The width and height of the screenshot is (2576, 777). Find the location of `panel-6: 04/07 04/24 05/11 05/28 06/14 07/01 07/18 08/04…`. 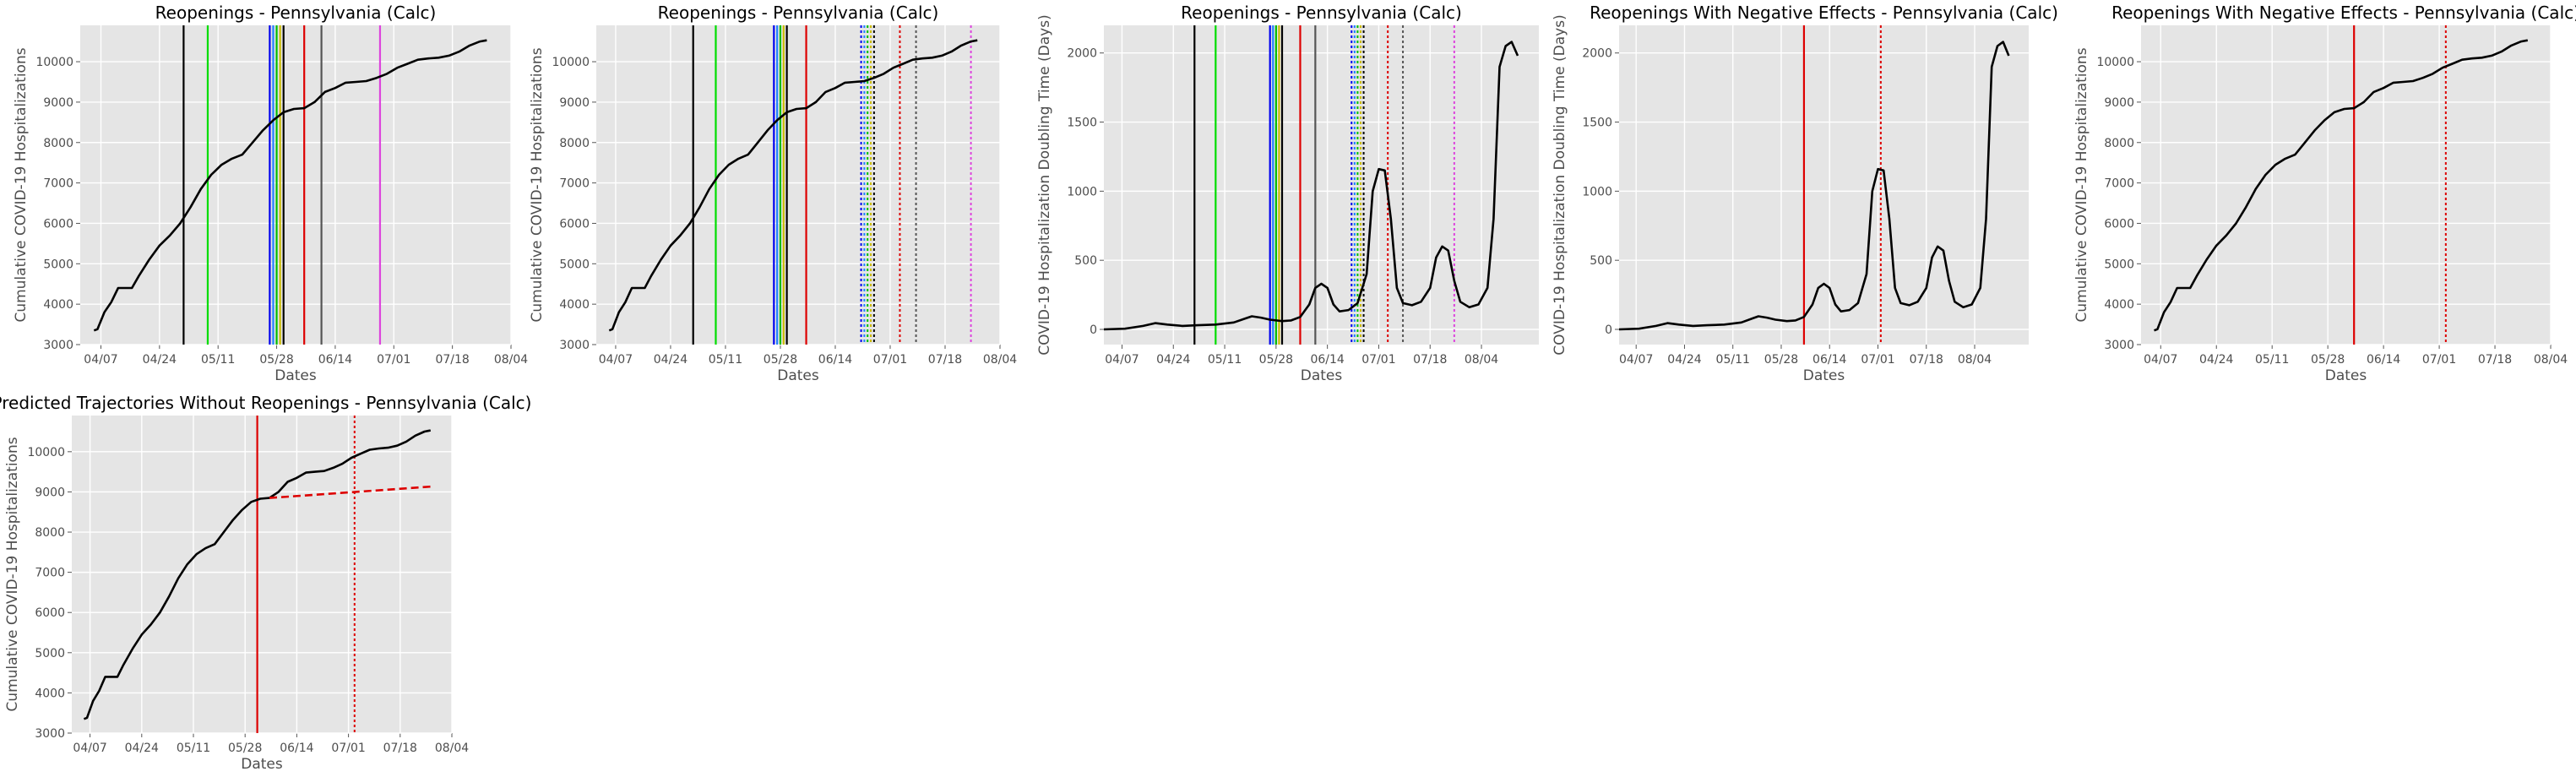

panel-6: 04/07 04/24 05/11 05/28 06/14 07/01 07/18 08/04… is located at coordinates (265, 583).